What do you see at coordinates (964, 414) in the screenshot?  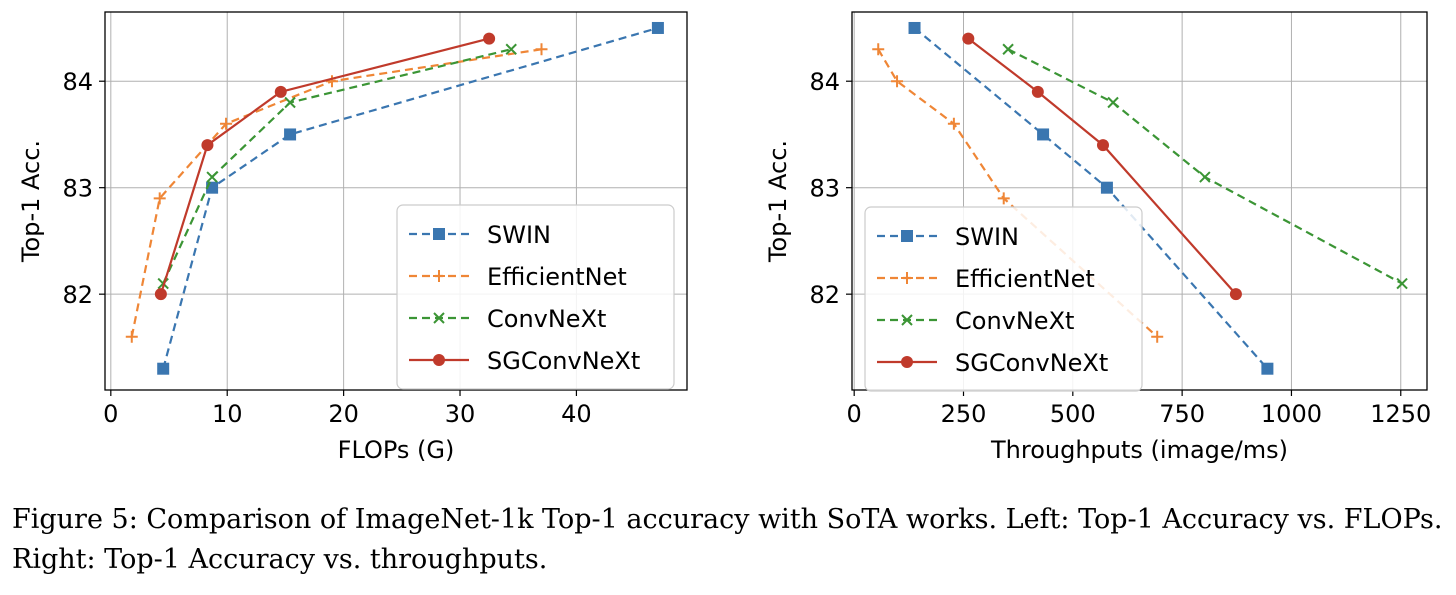 I see `x-tick-label: 250` at bounding box center [964, 414].